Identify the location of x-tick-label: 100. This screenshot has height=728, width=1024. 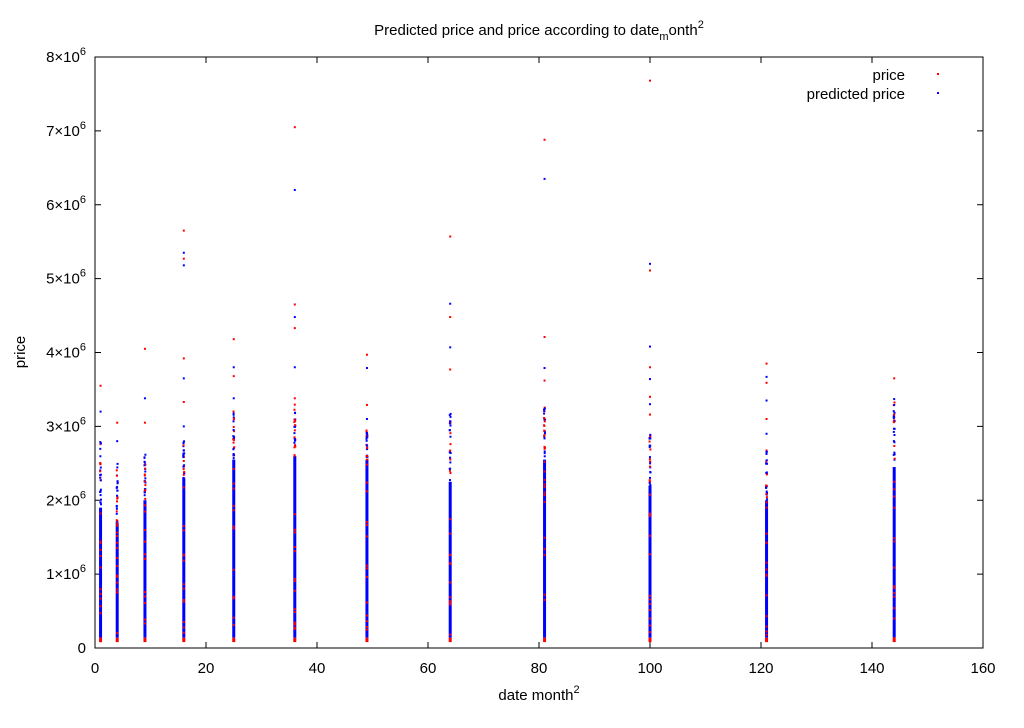
(649, 668).